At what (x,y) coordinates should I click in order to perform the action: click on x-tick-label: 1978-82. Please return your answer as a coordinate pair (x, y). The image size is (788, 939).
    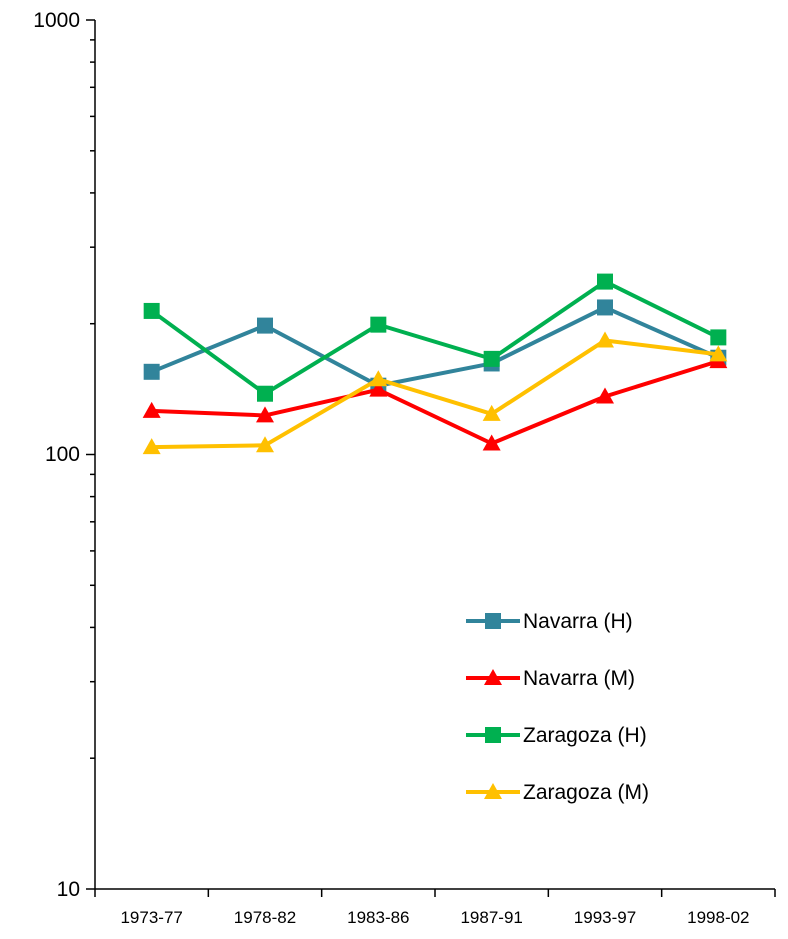
    Looking at the image, I should click on (265, 917).